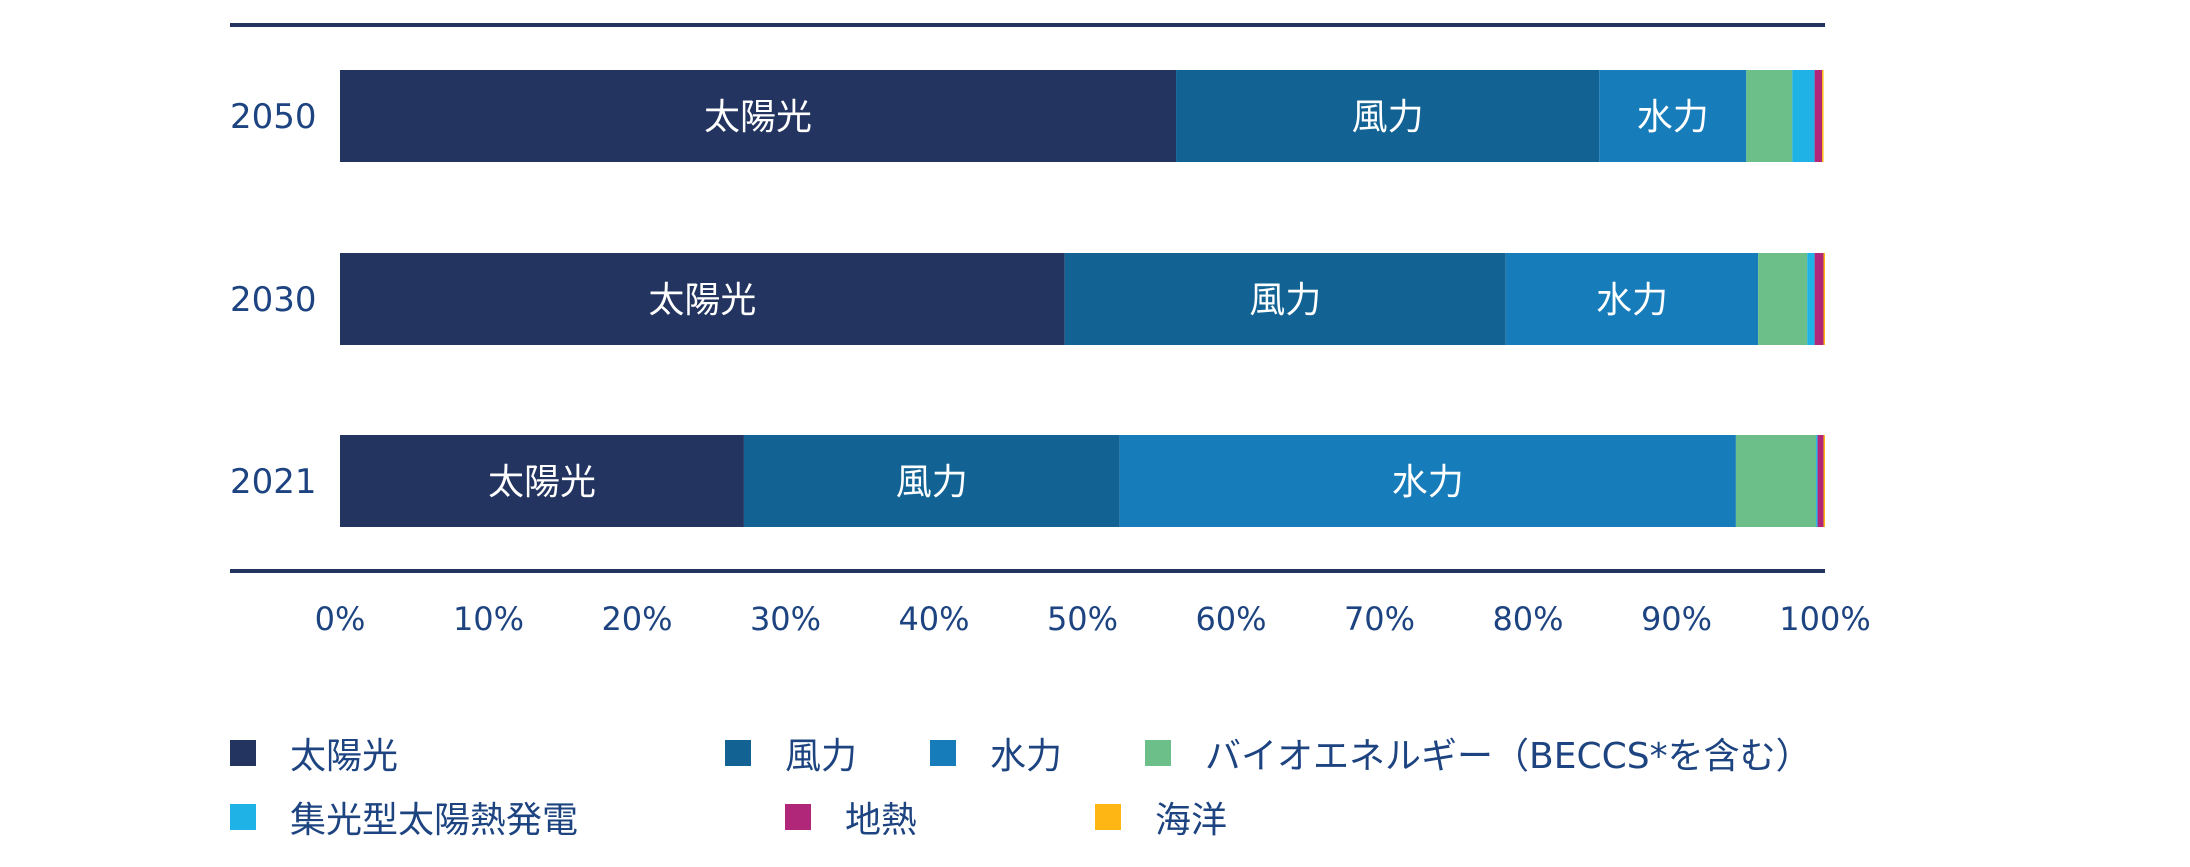 Image resolution: width=2190 pixels, height=867 pixels. Describe the element at coordinates (881, 820) in the screenshot. I see `legend-label: 地熱` at that location.